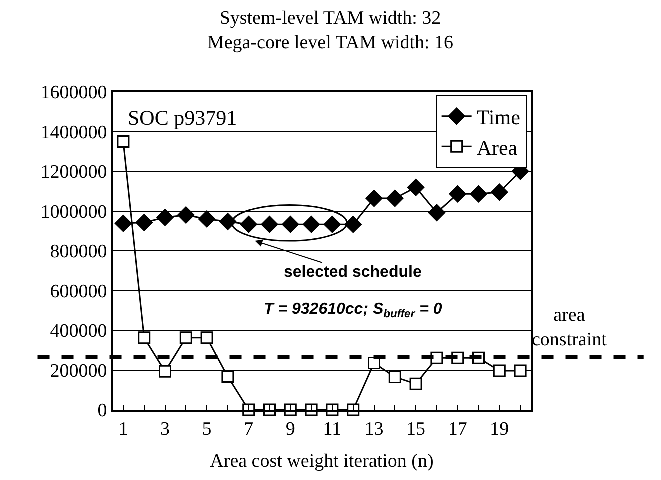  Describe the element at coordinates (249, 429) in the screenshot. I see `x-tick-label: 7` at that location.